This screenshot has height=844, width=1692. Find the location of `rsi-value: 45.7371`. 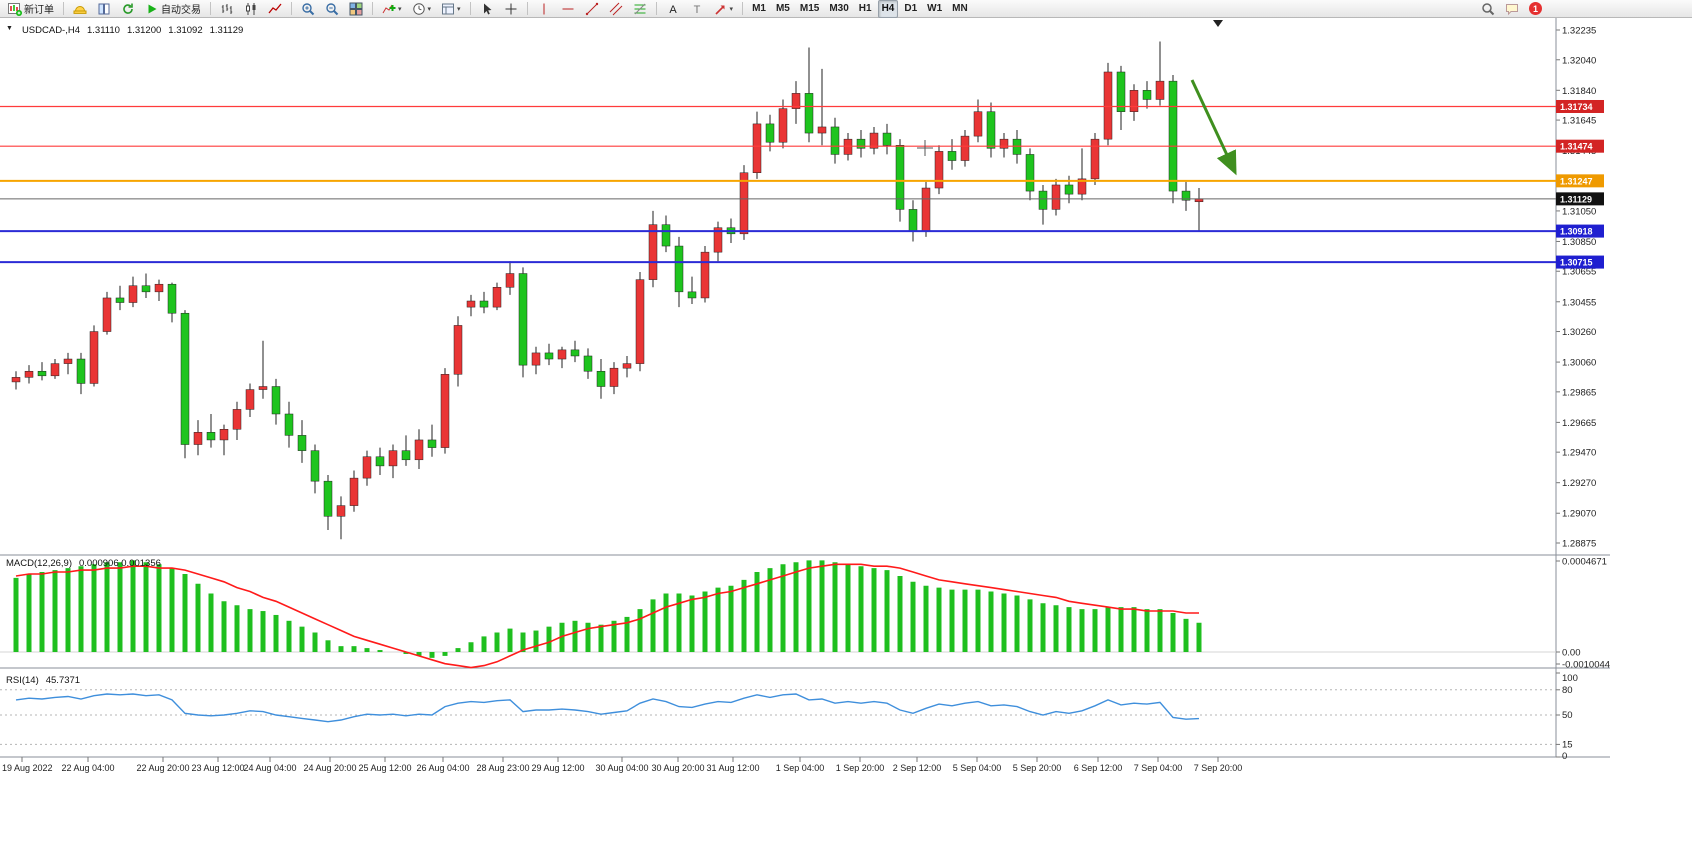

rsi-value: 45.7371 is located at coordinates (63, 680).